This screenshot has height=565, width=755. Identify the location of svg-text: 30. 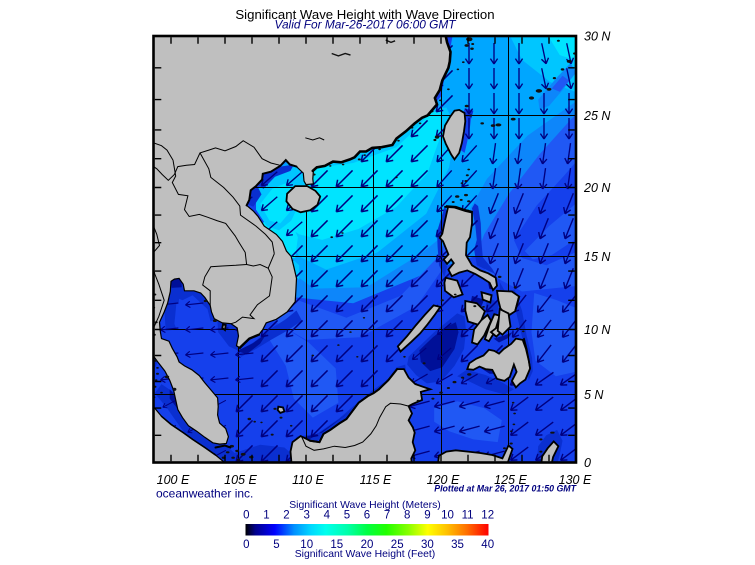
(427, 545).